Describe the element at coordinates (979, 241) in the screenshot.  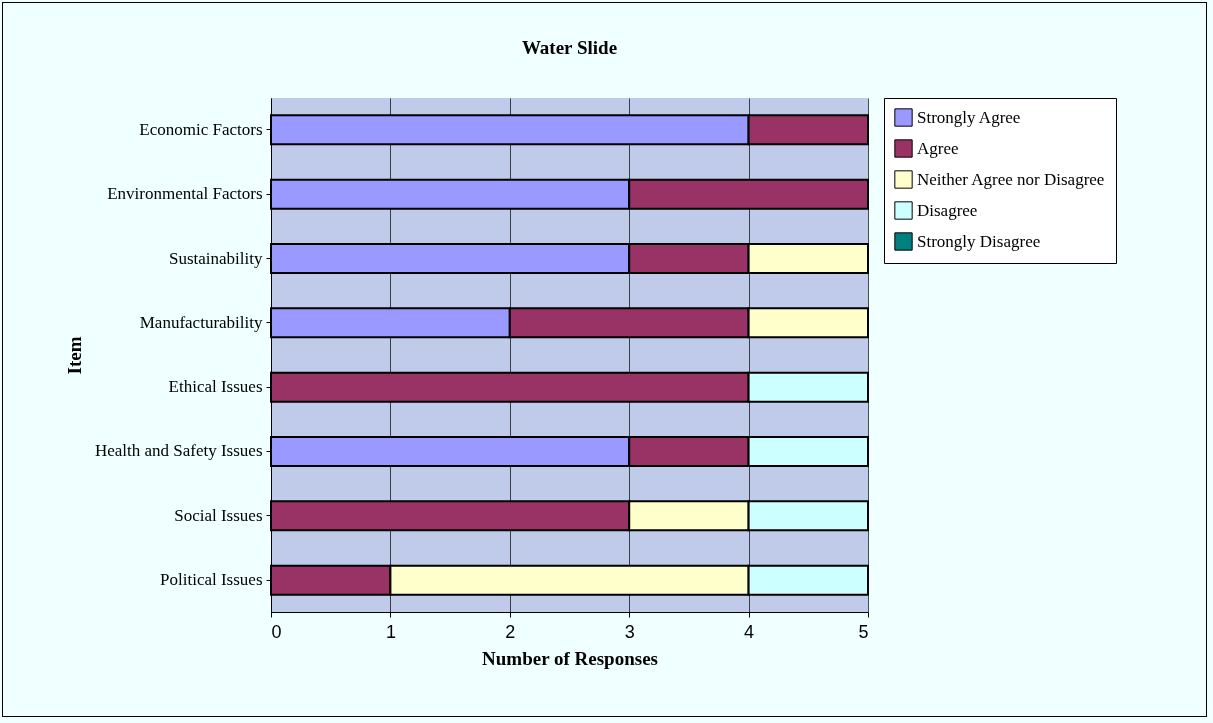
I see `legend-label: Strongly Disagree` at that location.